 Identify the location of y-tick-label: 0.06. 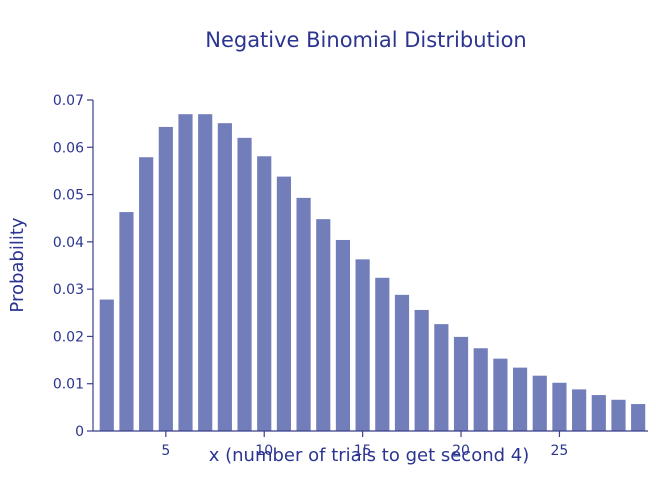
(68, 148).